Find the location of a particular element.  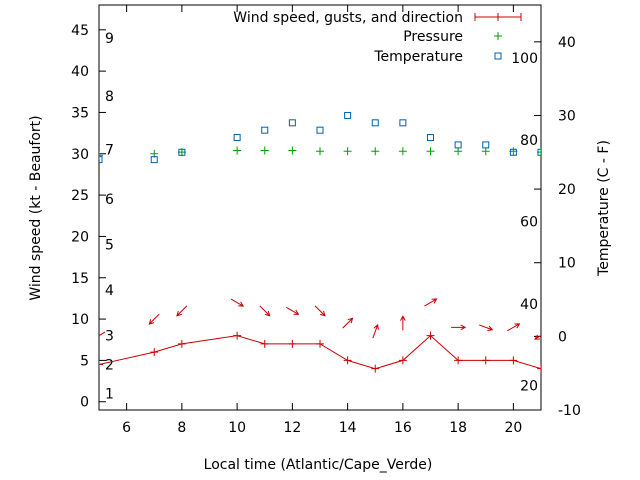

y-axis-label-left: Wind speed (kt - Beaufort) is located at coordinates (36, 207).